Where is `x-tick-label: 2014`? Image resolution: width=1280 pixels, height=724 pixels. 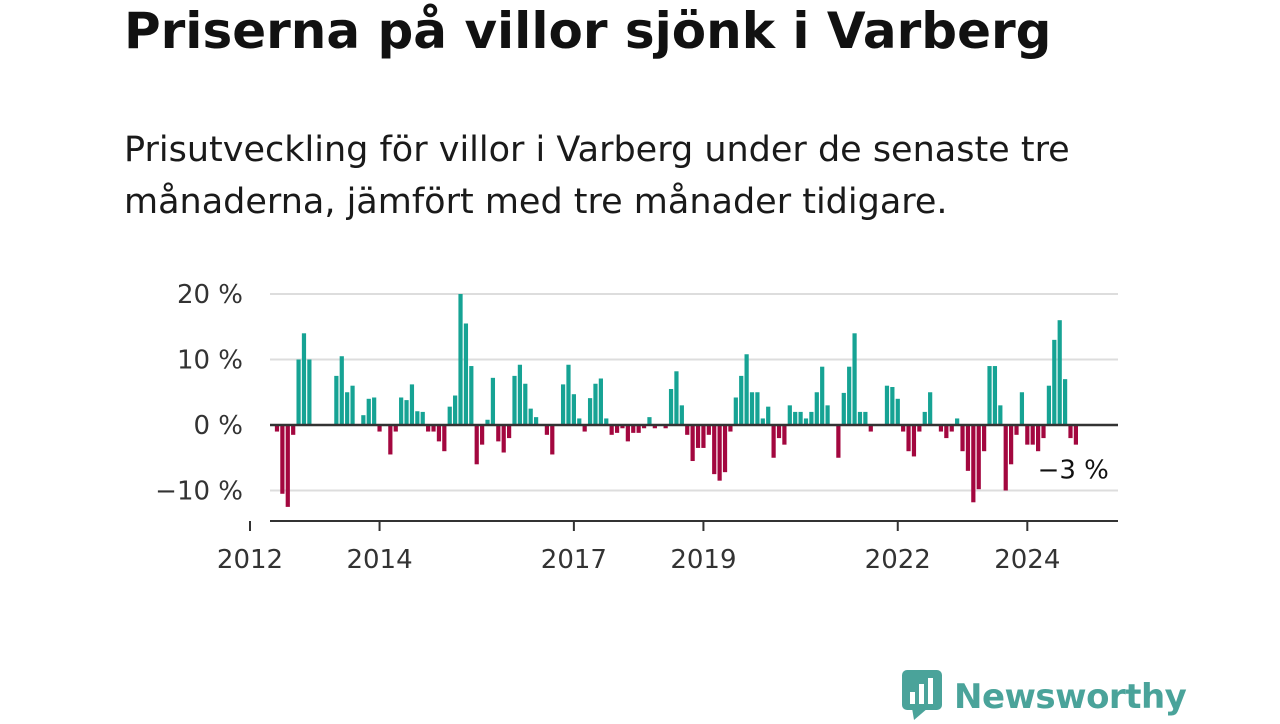
x-tick-label: 2014 is located at coordinates (379, 560).